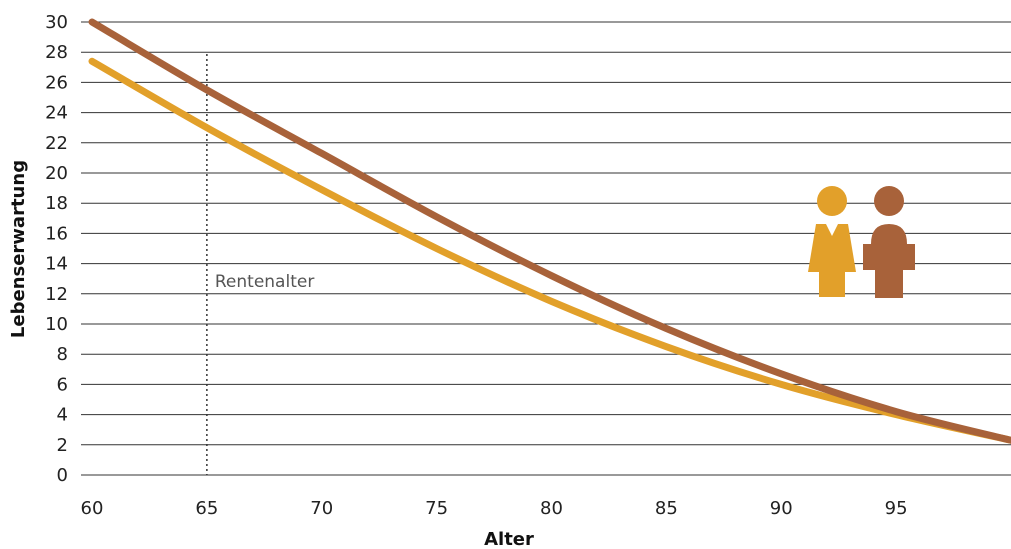  I want to click on y-tick-label: 2, so click(62, 445).